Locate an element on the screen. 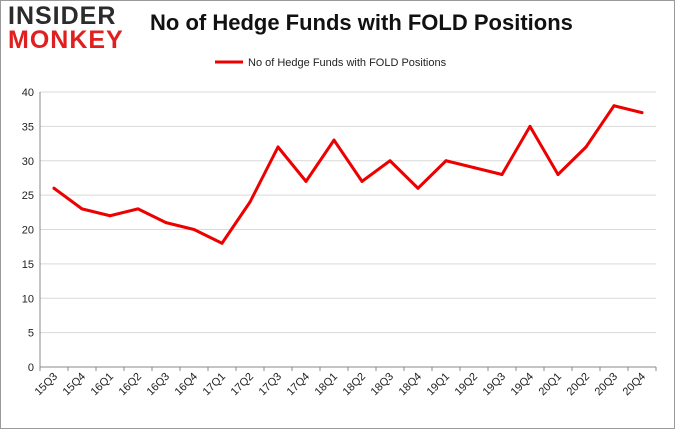 This screenshot has height=431, width=677. x-tick-label: 19Q2 is located at coordinates (467, 385).